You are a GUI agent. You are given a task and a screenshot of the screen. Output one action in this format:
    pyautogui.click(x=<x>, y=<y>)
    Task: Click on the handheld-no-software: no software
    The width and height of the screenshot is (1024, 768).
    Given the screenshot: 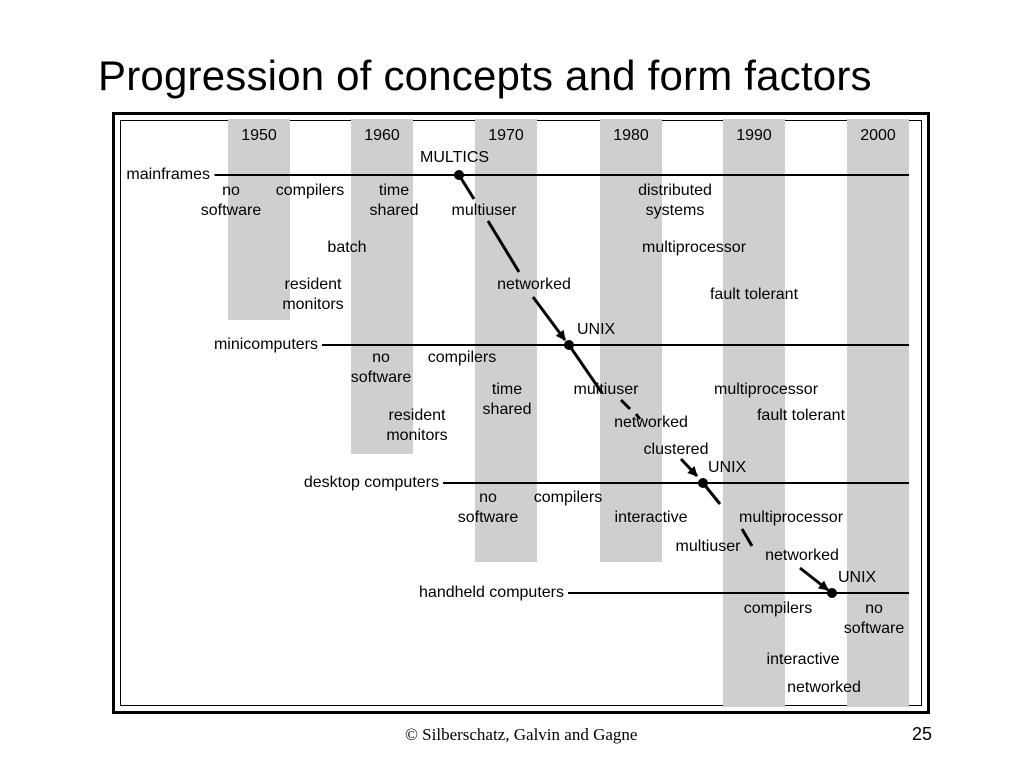 What is the action you would take?
    pyautogui.click(x=874, y=618)
    